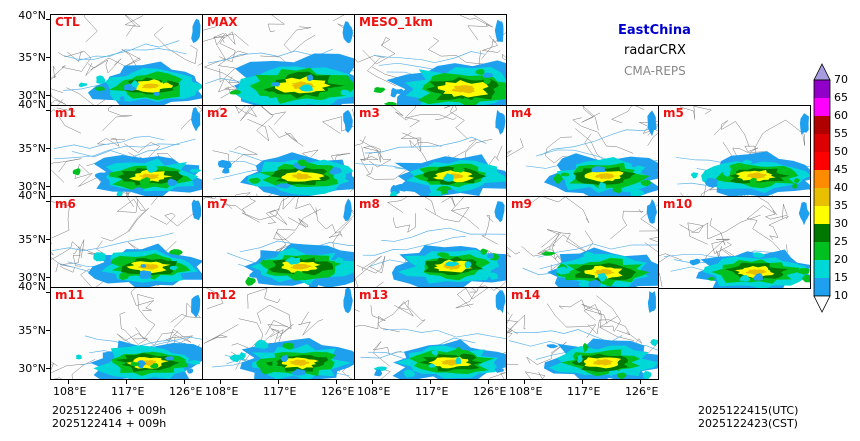  I want to click on panel-label: m13, so click(374, 295).